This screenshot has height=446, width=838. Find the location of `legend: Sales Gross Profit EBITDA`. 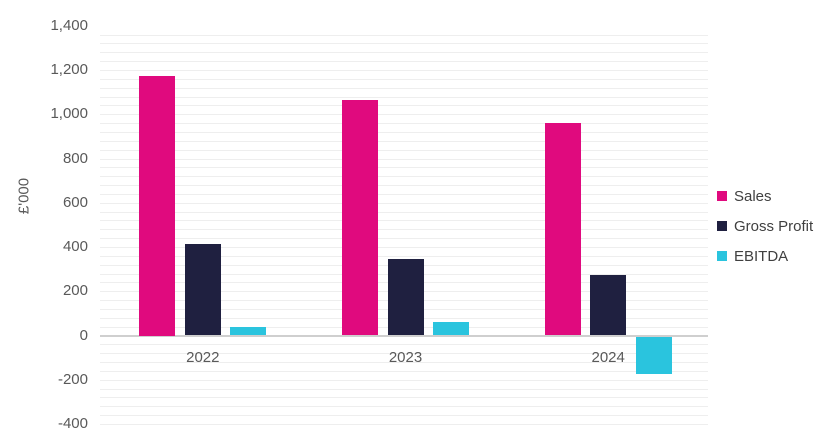

legend: Sales Gross Profit EBITDA is located at coordinates (765, 230).